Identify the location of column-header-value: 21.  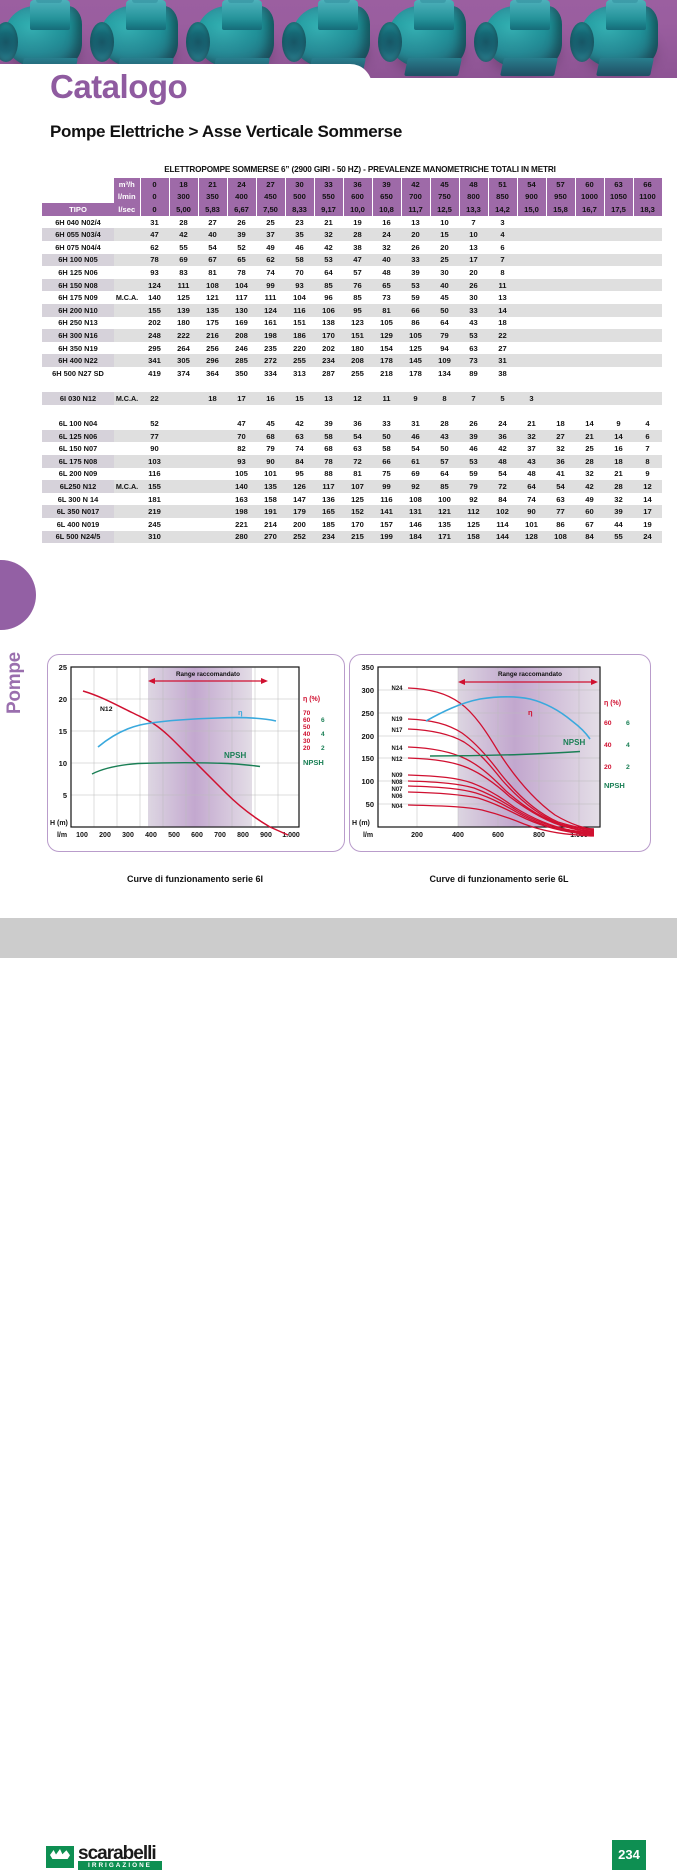
(213, 184).